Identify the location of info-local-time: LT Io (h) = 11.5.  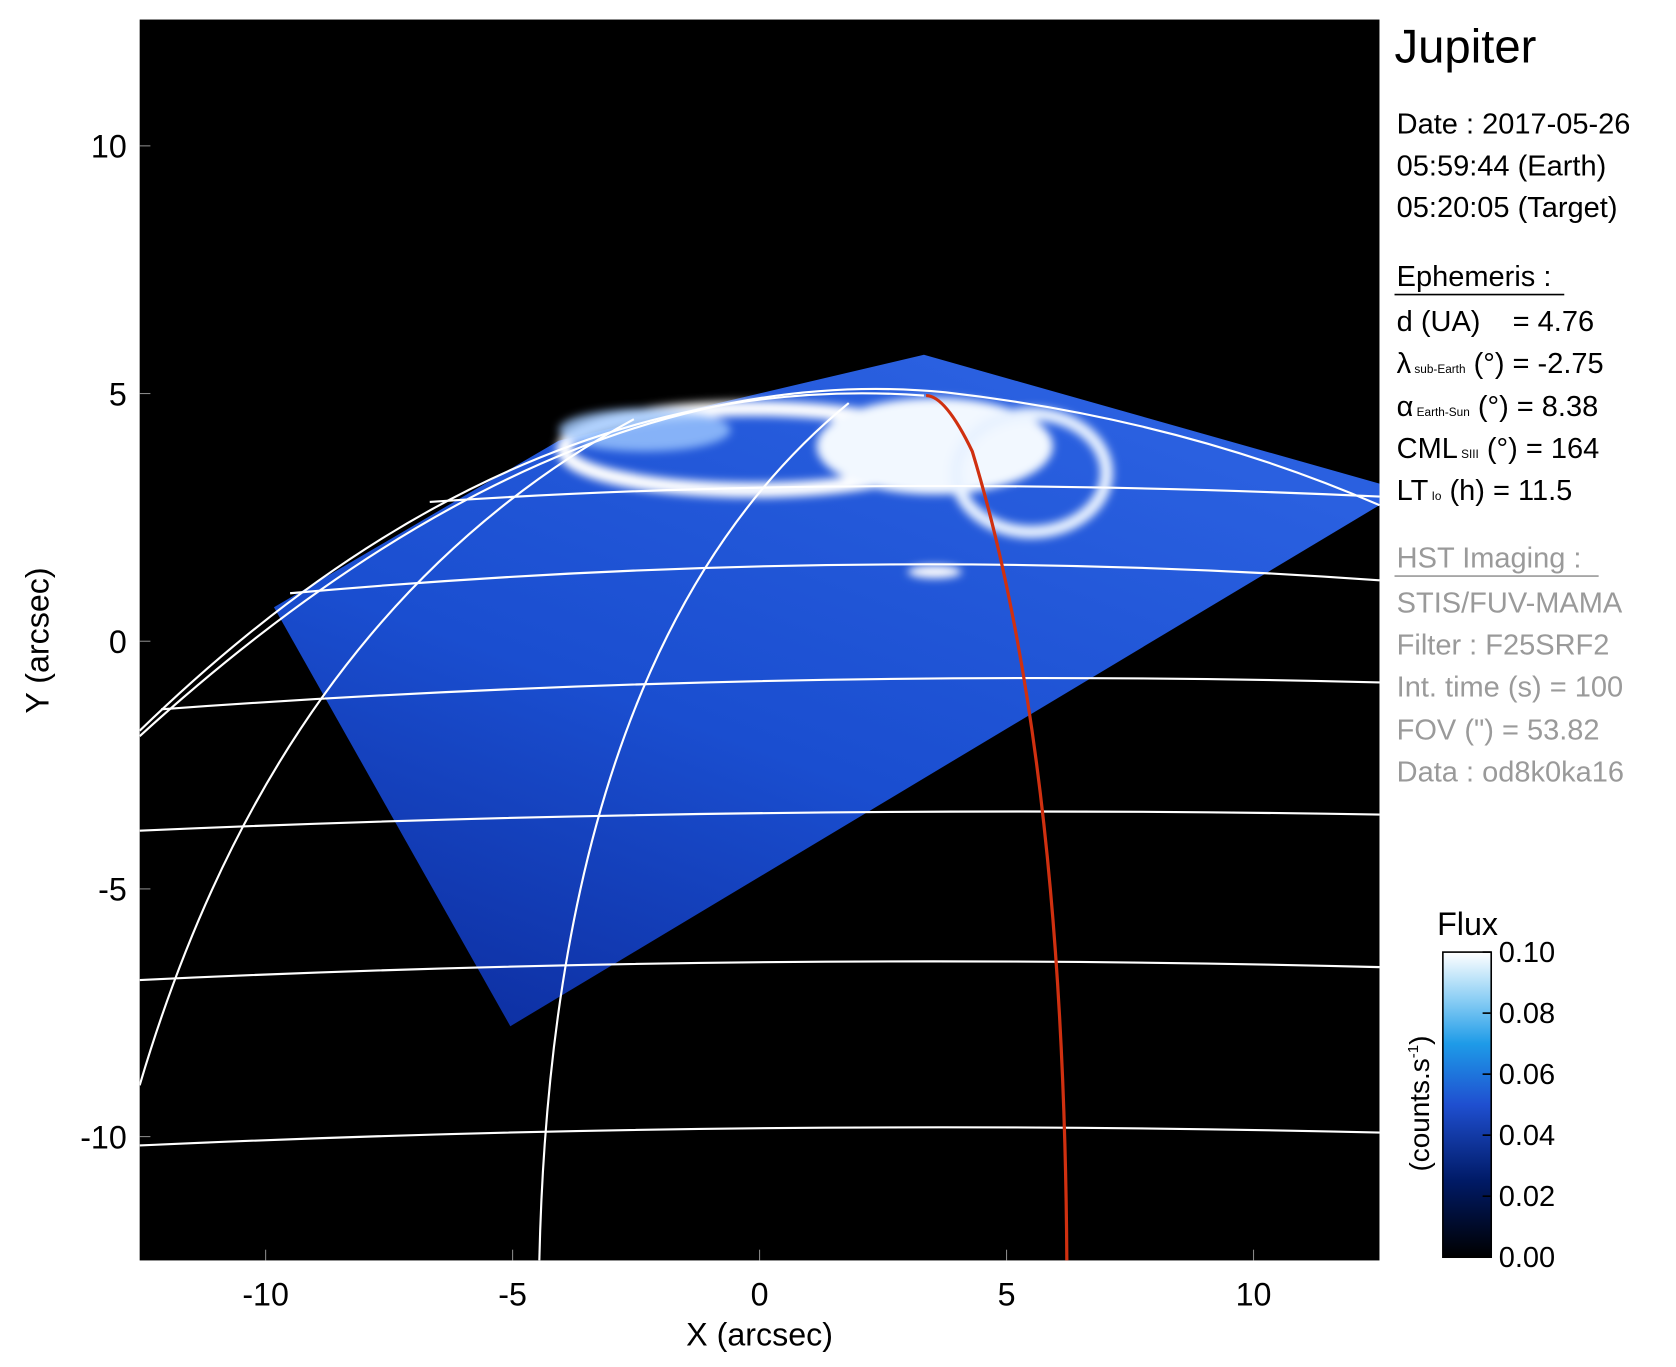
(1485, 491).